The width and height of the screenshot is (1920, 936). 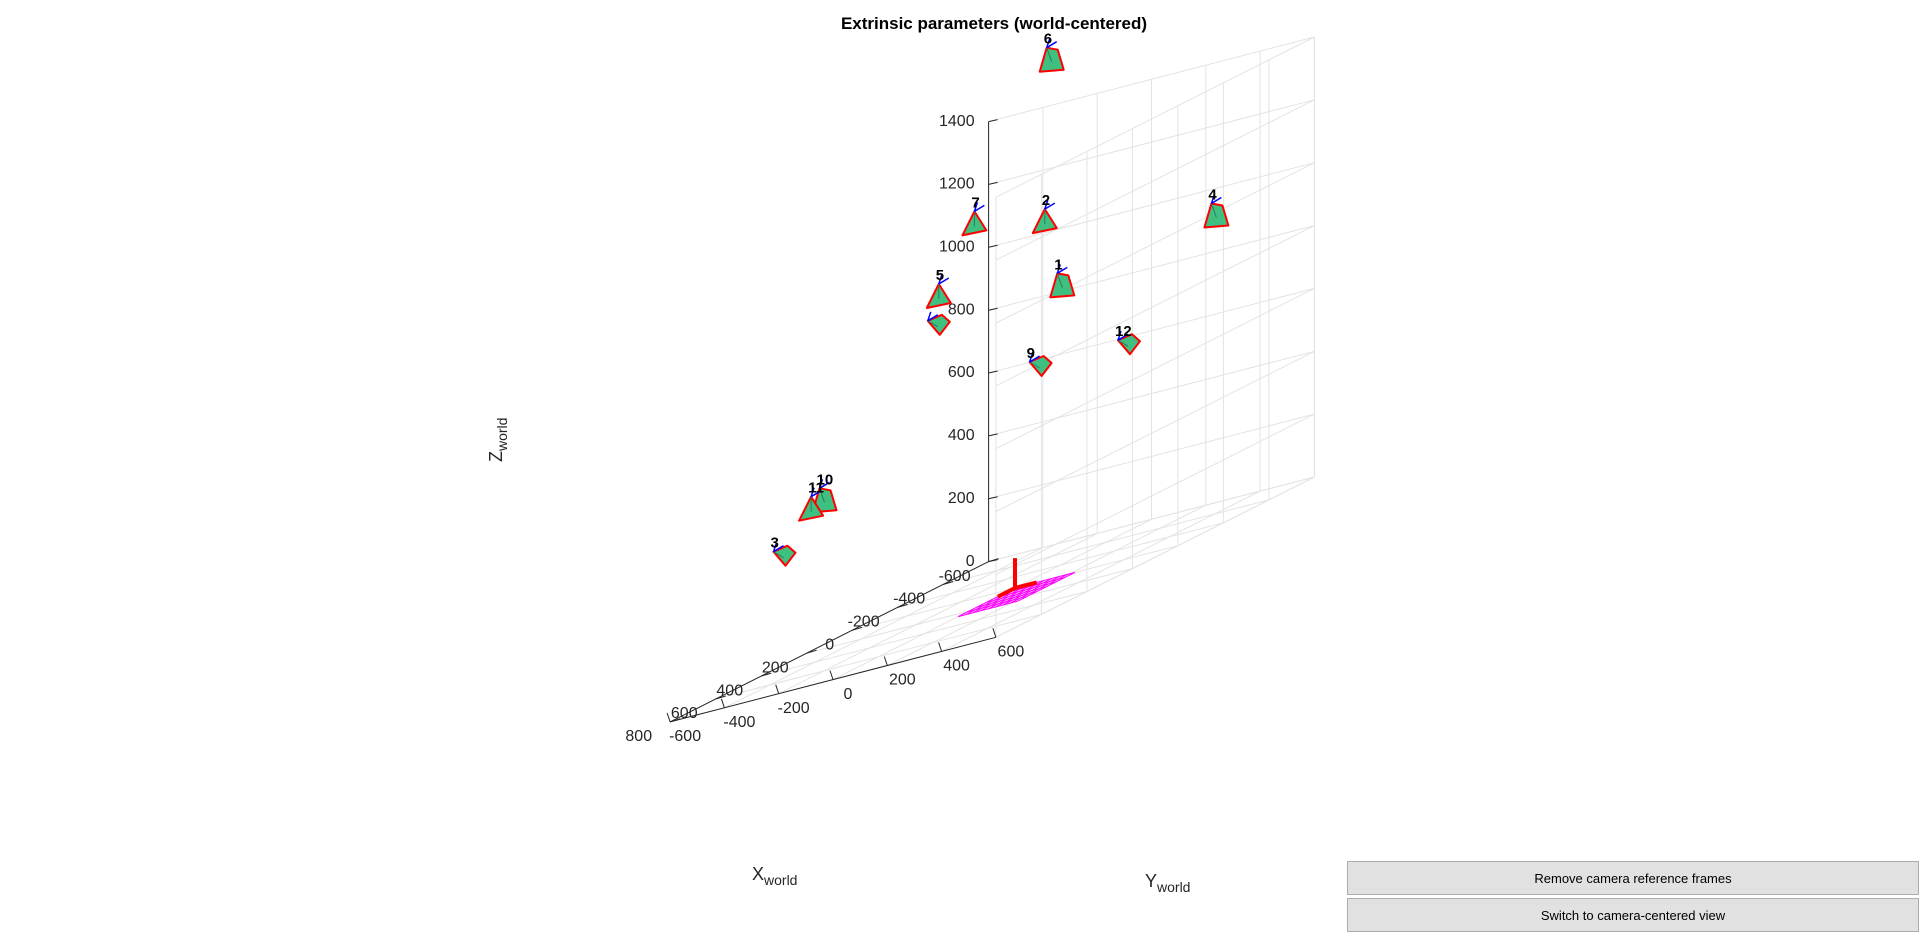 What do you see at coordinates (684, 713) in the screenshot?
I see `x-tick-label: 600` at bounding box center [684, 713].